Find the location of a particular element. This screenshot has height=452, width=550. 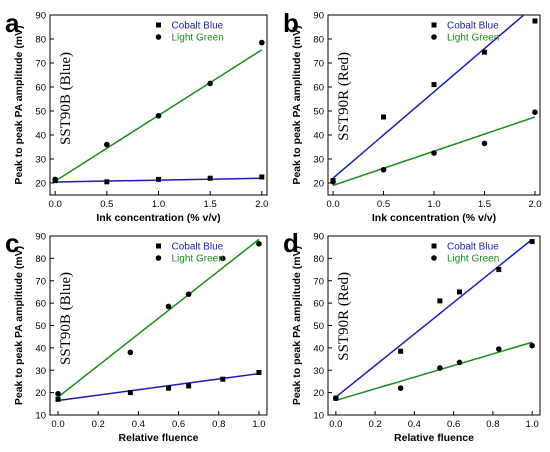

x-tick-label: 1.5 is located at coordinates (484, 204).